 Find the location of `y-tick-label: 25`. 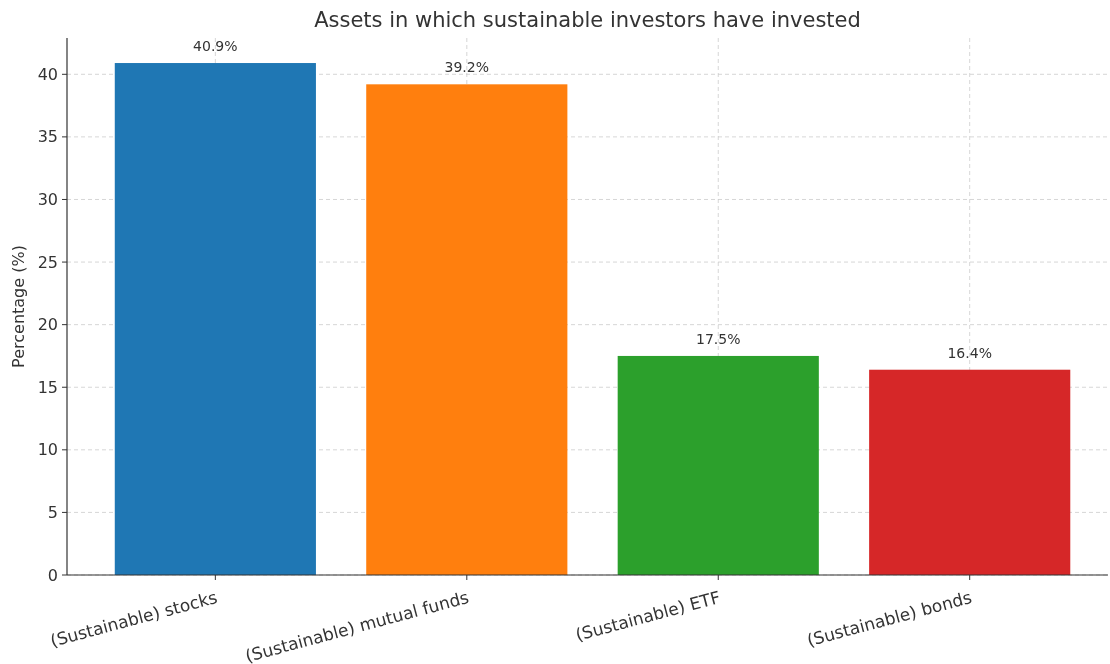

y-tick-label: 25 is located at coordinates (47, 262).